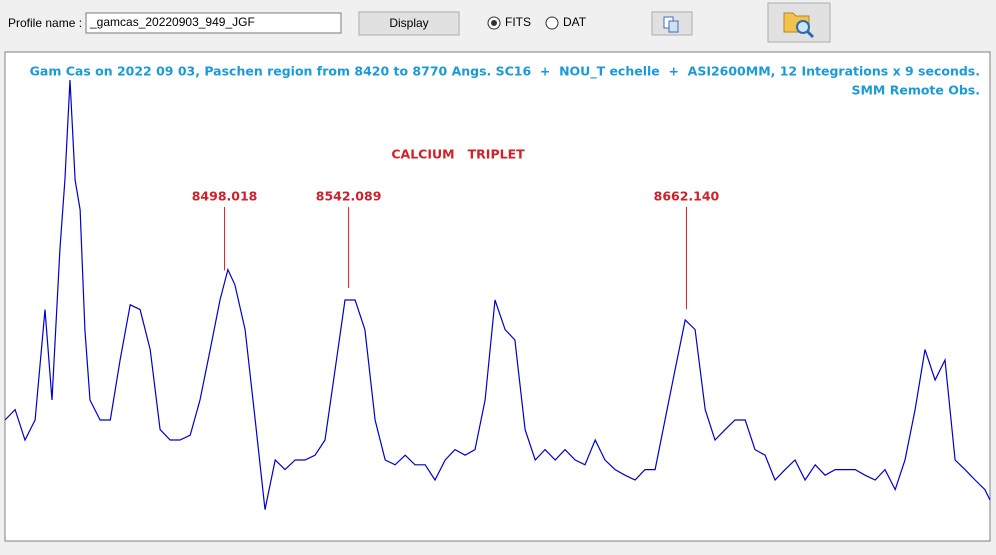 This screenshot has height=555, width=996. What do you see at coordinates (172, 22) in the screenshot?
I see `profile-name: _gamcas_20220903_949_JGF` at bounding box center [172, 22].